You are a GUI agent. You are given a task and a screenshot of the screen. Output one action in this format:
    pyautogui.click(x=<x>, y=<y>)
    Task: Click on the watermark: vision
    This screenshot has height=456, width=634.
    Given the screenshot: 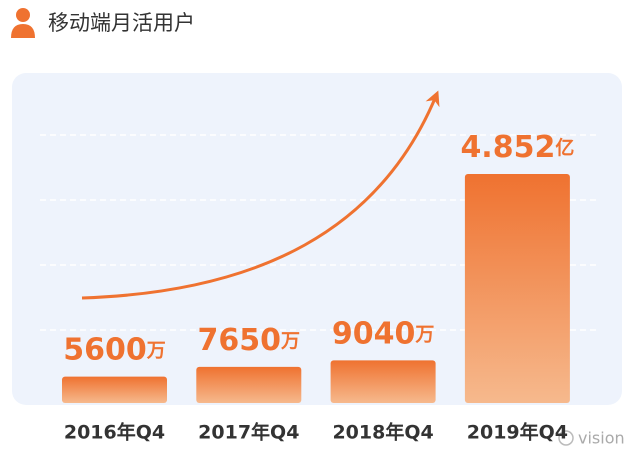 What is the action you would take?
    pyautogui.click(x=591, y=438)
    